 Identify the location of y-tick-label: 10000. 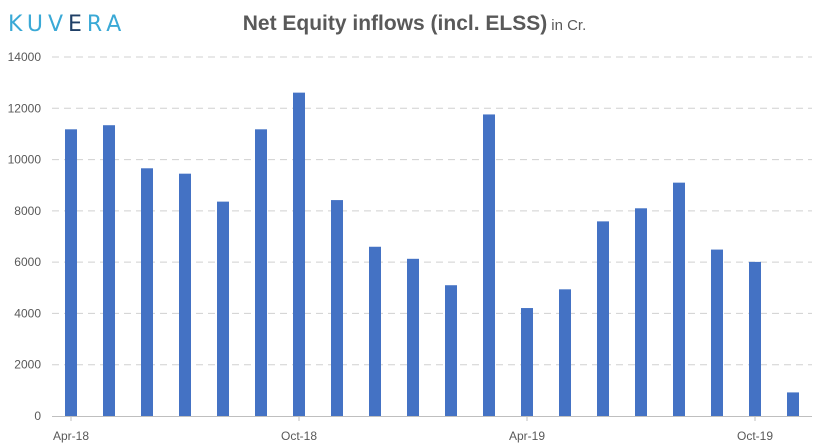
(25, 160).